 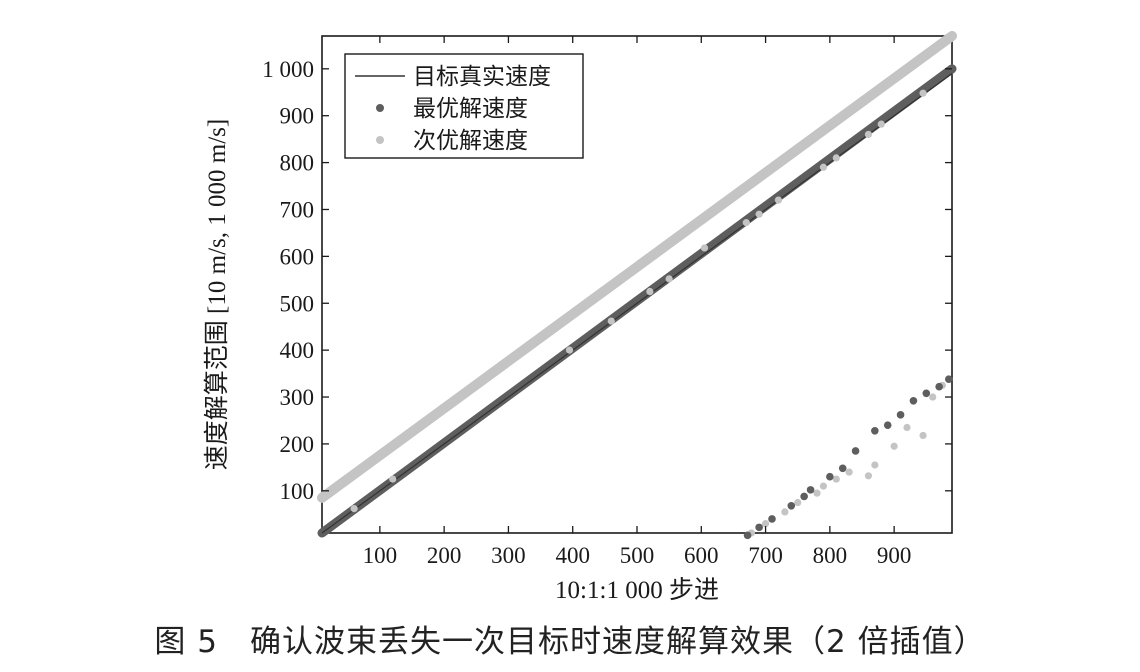 What do you see at coordinates (830, 555) in the screenshot?
I see `x-tick-label: 800` at bounding box center [830, 555].